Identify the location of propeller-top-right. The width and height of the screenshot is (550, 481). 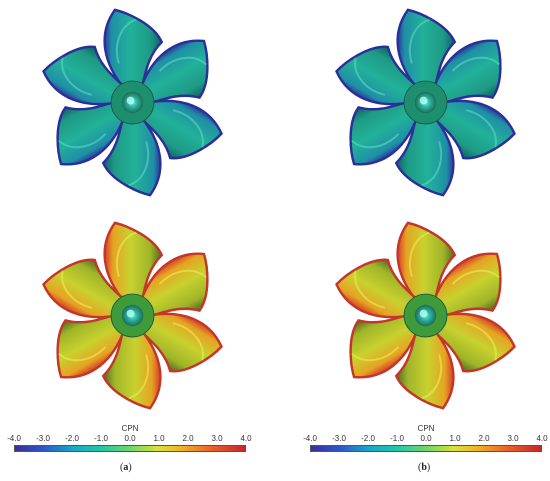
(425, 102).